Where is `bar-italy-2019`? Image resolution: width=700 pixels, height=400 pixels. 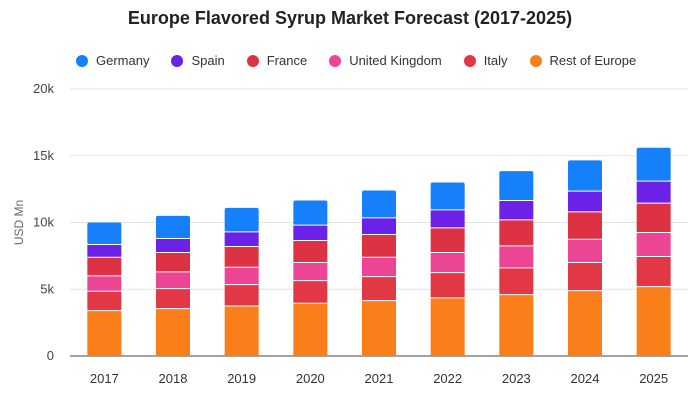
bar-italy-2019 is located at coordinates (241, 295).